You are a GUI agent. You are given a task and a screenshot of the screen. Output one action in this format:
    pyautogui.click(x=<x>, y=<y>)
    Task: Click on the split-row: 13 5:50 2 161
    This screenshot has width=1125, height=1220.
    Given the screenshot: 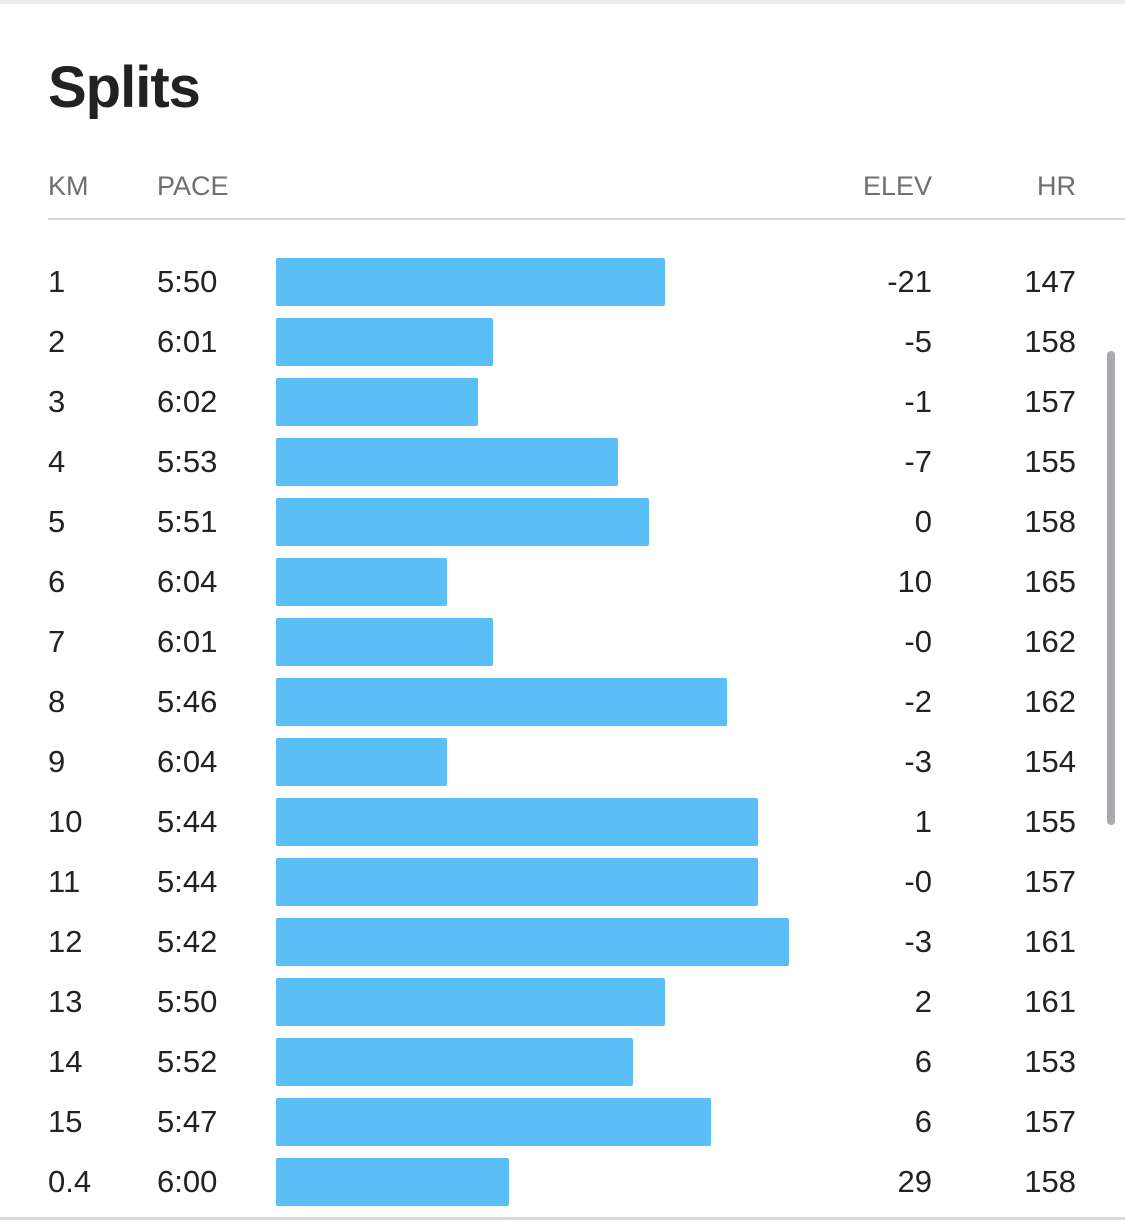 What is the action you would take?
    pyautogui.click(x=562, y=1006)
    